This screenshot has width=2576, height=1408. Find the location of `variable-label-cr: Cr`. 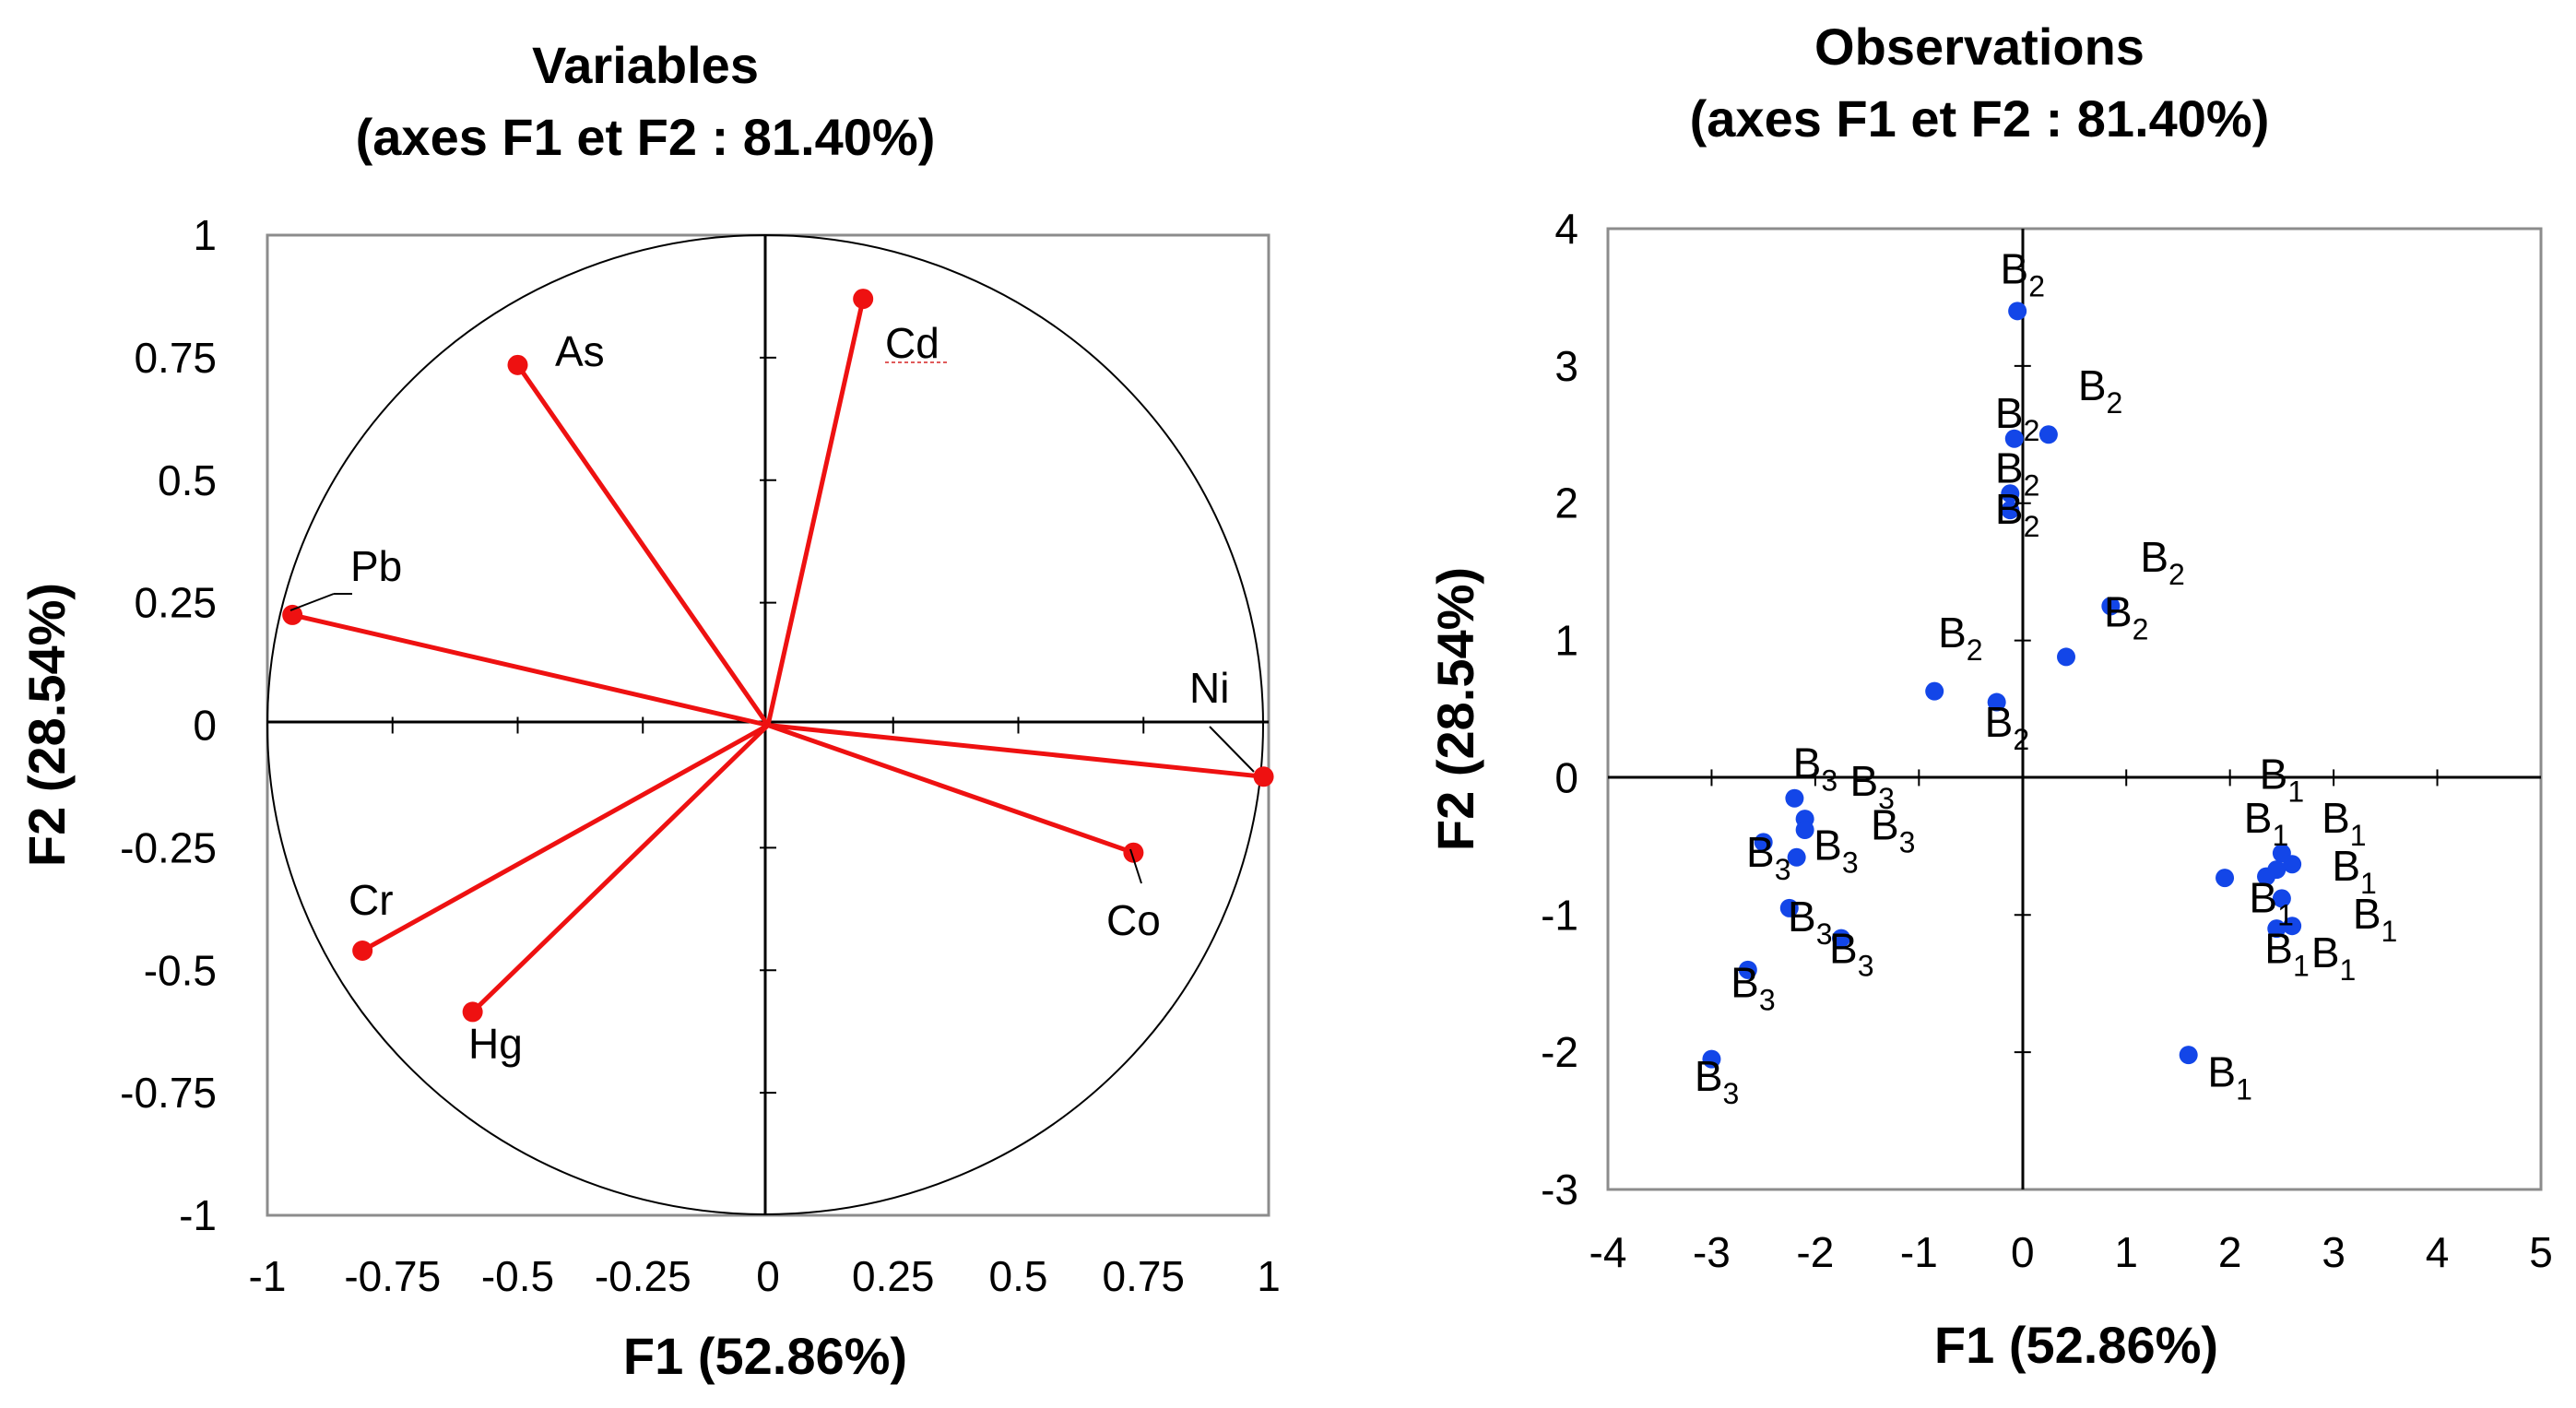

variable-label-cr: Cr is located at coordinates (371, 900).